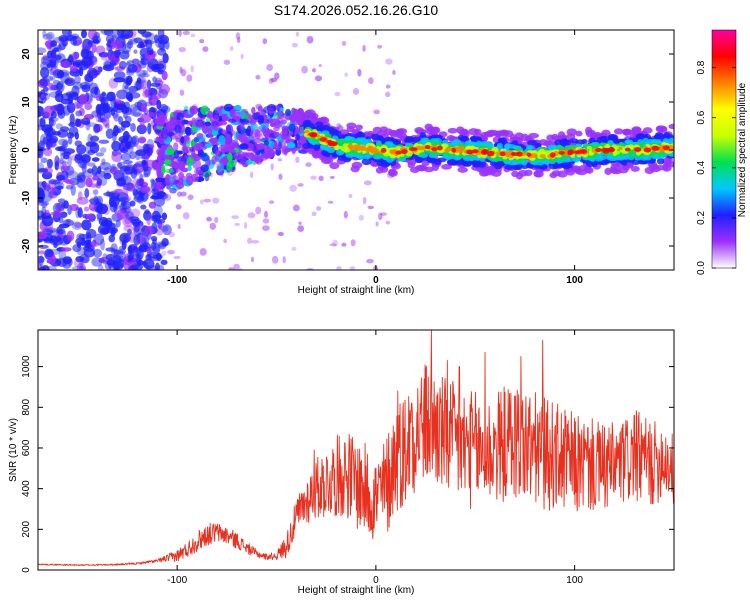  What do you see at coordinates (26, 447) in the screenshot?
I see `y-tick-label: 600` at bounding box center [26, 447].